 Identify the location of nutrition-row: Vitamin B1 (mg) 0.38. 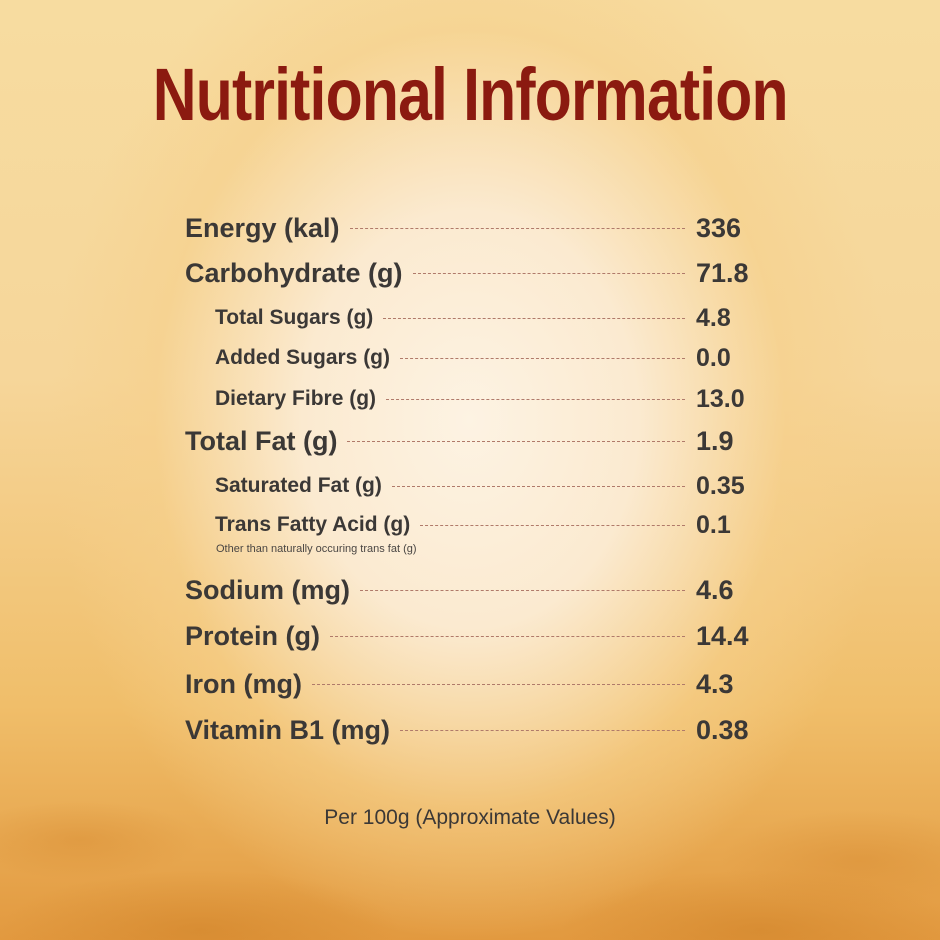
(470, 730).